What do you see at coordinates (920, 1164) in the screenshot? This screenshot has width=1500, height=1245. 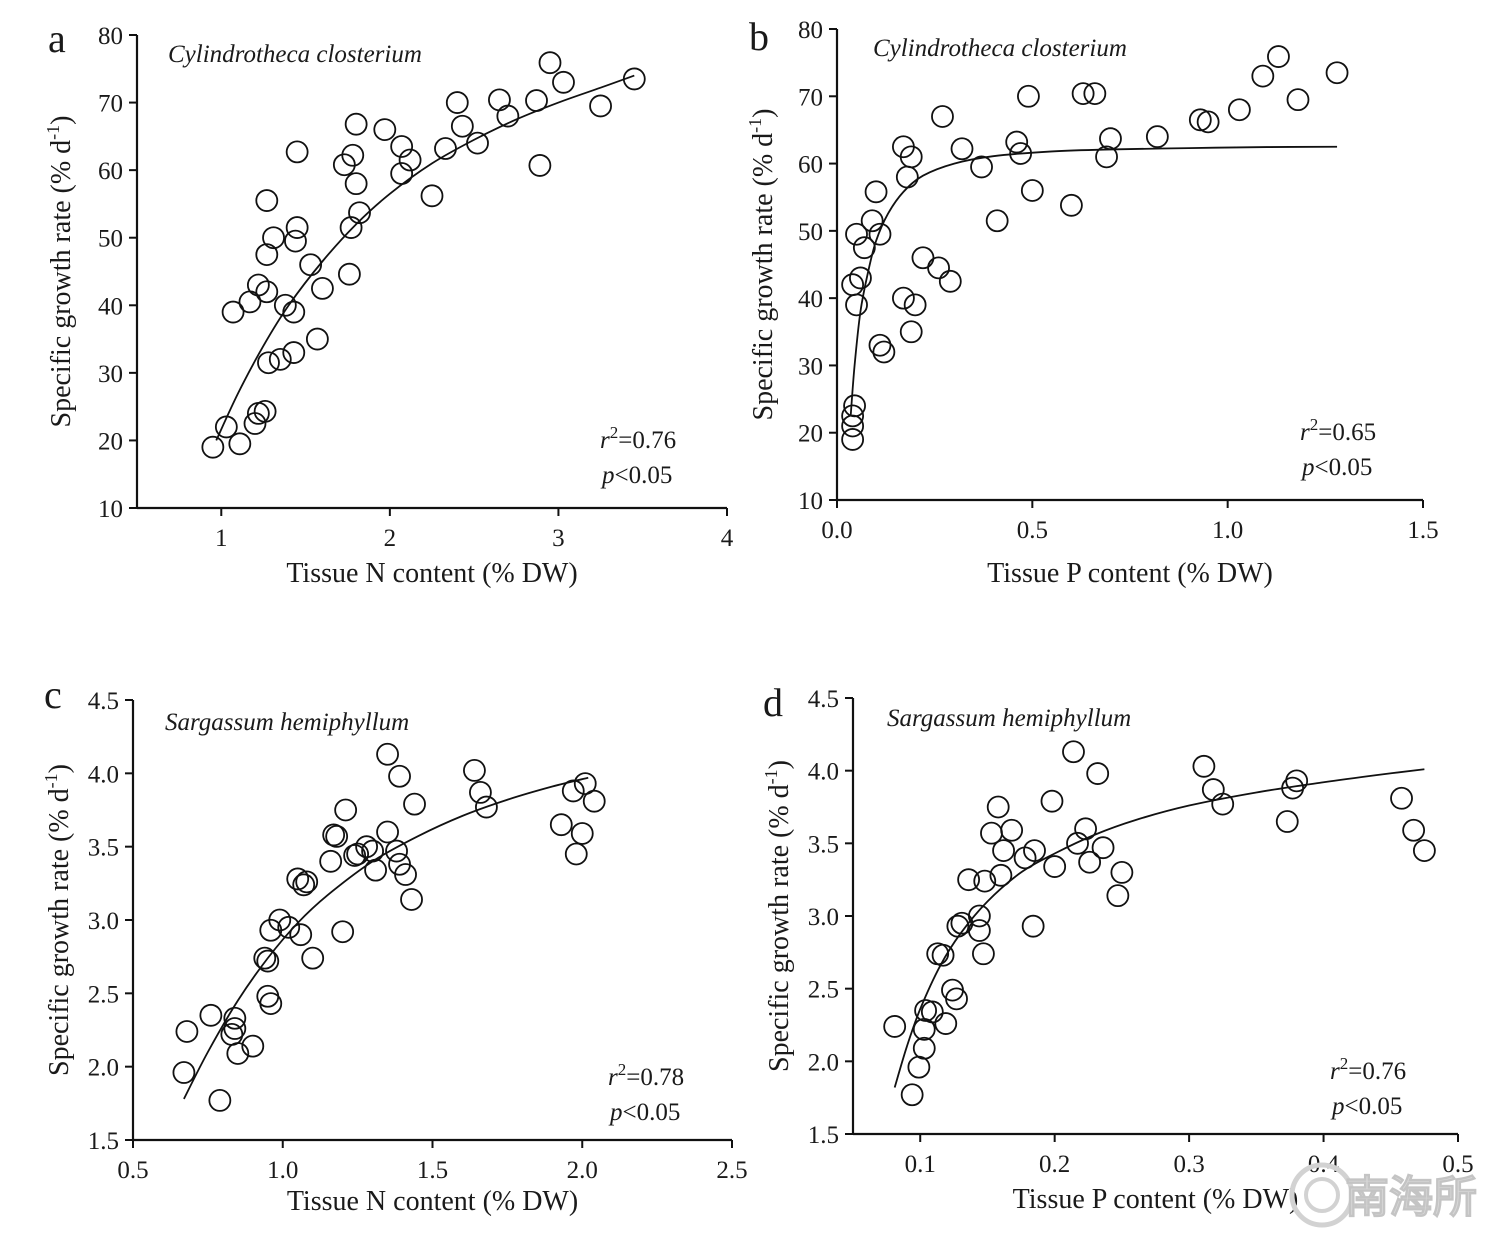 I see `x-tick-label: 0.1` at bounding box center [920, 1164].